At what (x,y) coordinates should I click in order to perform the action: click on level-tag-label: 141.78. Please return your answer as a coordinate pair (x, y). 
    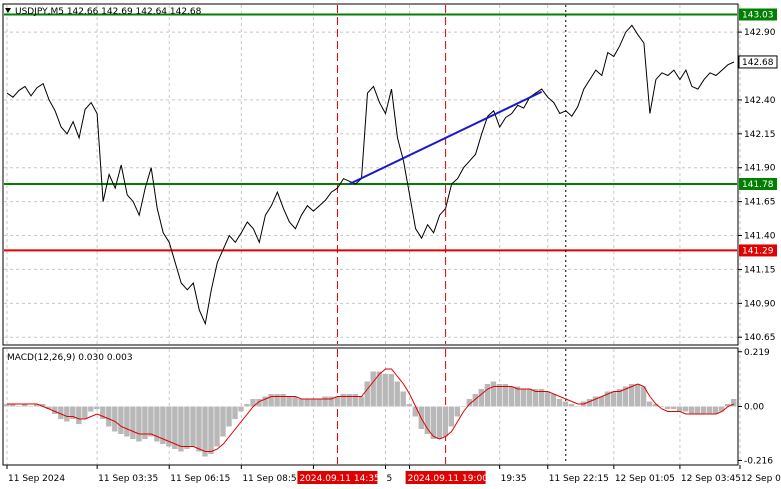
    Looking at the image, I should click on (758, 185).